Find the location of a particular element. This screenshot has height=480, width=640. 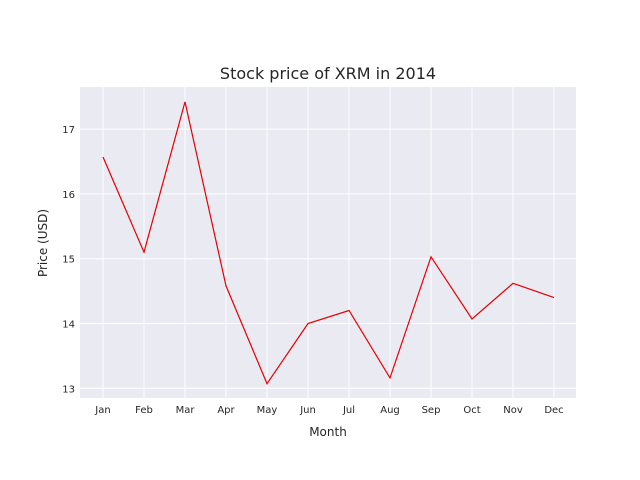

x-tick-label: Nov is located at coordinates (513, 410).